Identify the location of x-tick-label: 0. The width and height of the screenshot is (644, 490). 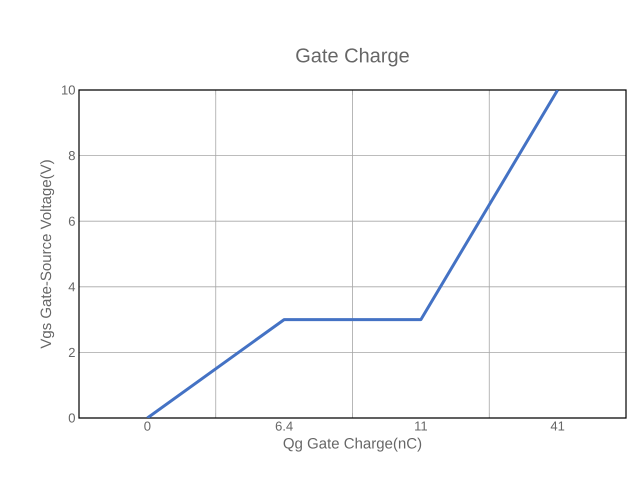
(147, 426).